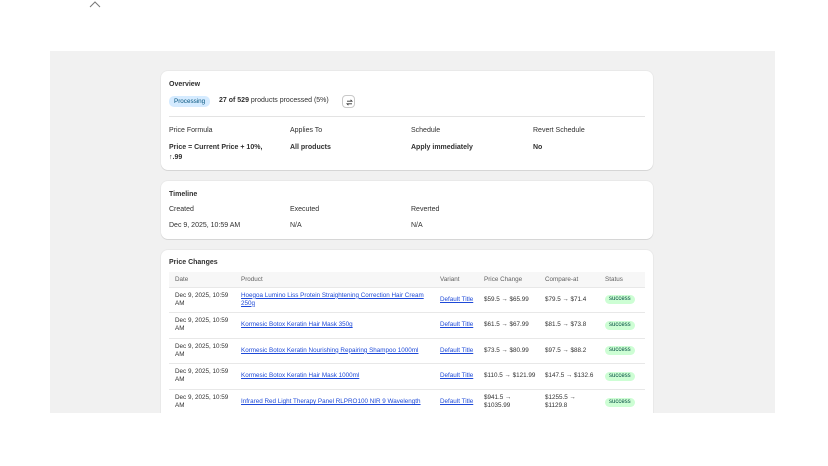 The image size is (828, 466). I want to click on column-header-variant: Variant, so click(456, 279).